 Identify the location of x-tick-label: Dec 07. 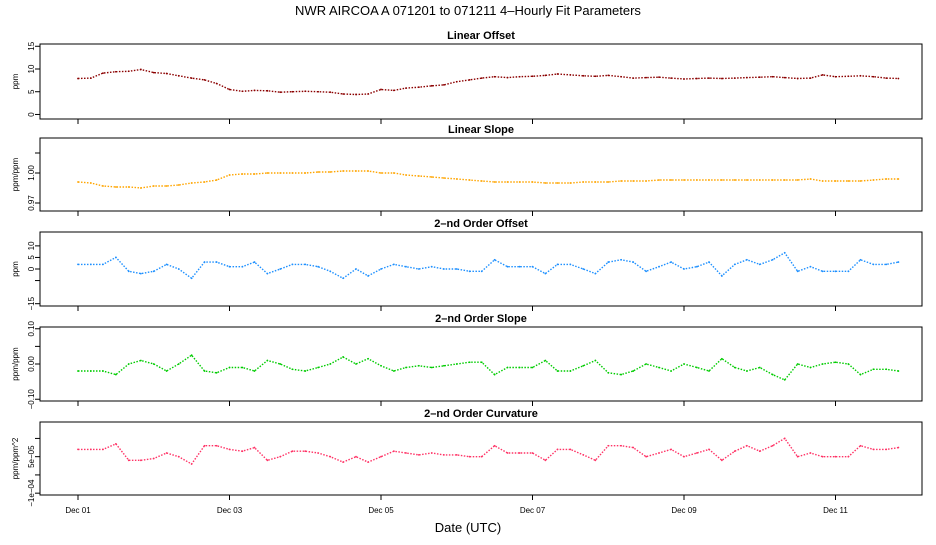
(533, 510).